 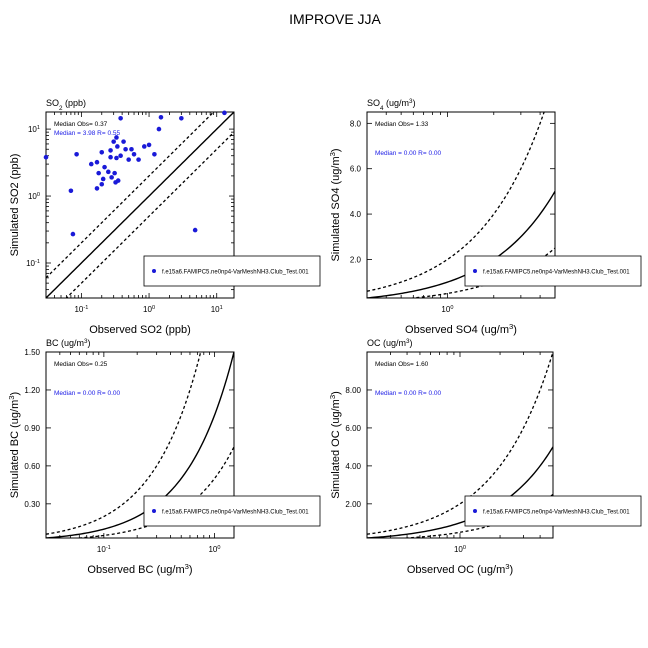 I want to click on panel-title: SO2 (ppb), so click(x=66, y=105).